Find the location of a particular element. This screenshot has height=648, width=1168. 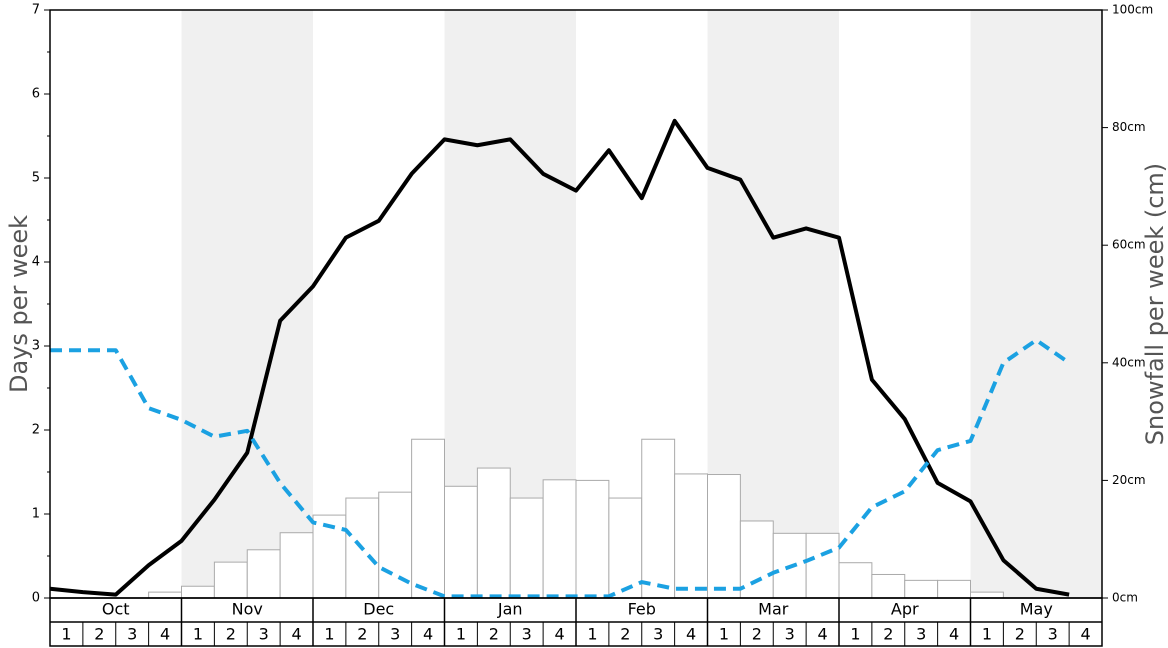

y2-tick-label: 80cm is located at coordinates (1129, 127).